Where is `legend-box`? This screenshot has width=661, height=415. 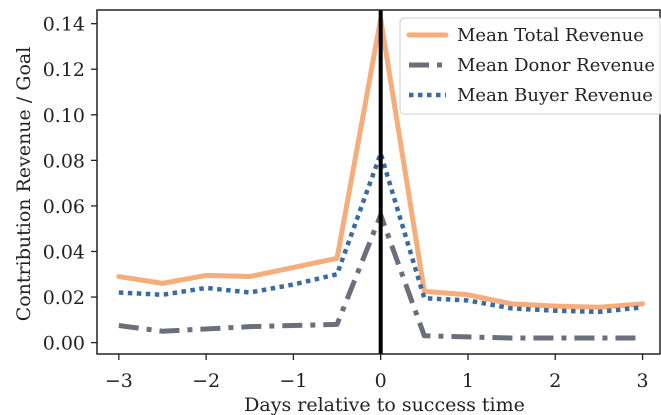
legend-box is located at coordinates (530, 66).